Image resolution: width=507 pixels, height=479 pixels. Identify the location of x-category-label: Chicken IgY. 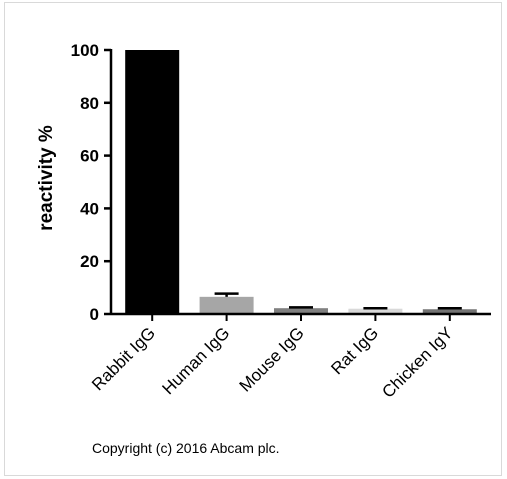
(417, 362).